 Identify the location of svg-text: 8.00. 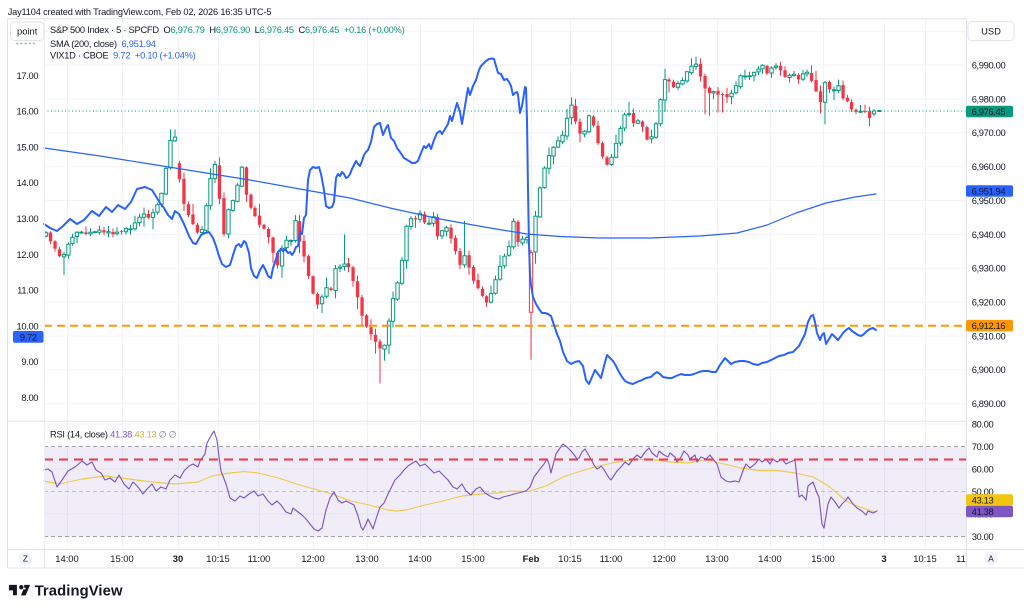
(29, 397).